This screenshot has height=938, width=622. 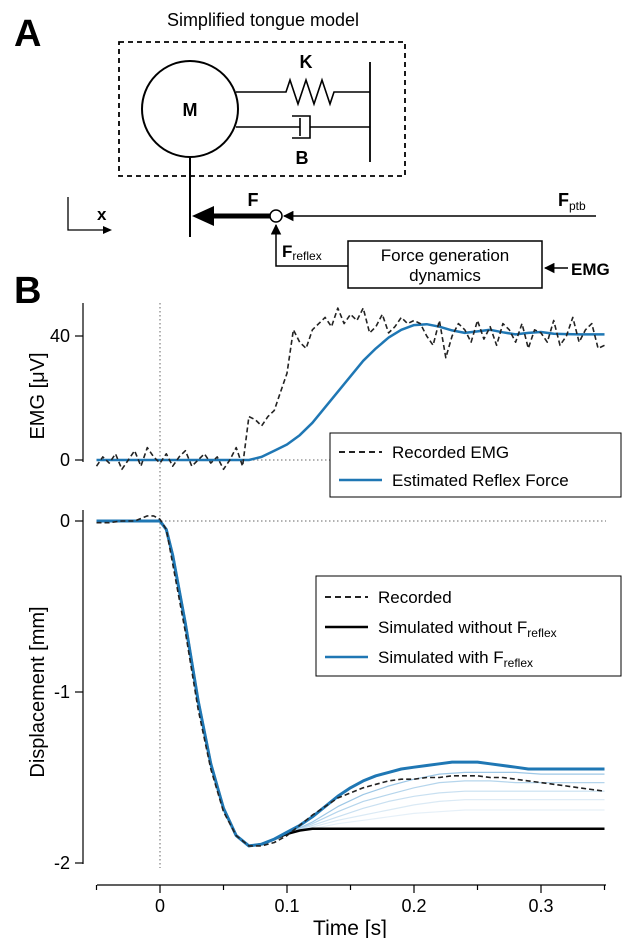 I want to click on x-axis-indicator, so click(x=87, y=214).